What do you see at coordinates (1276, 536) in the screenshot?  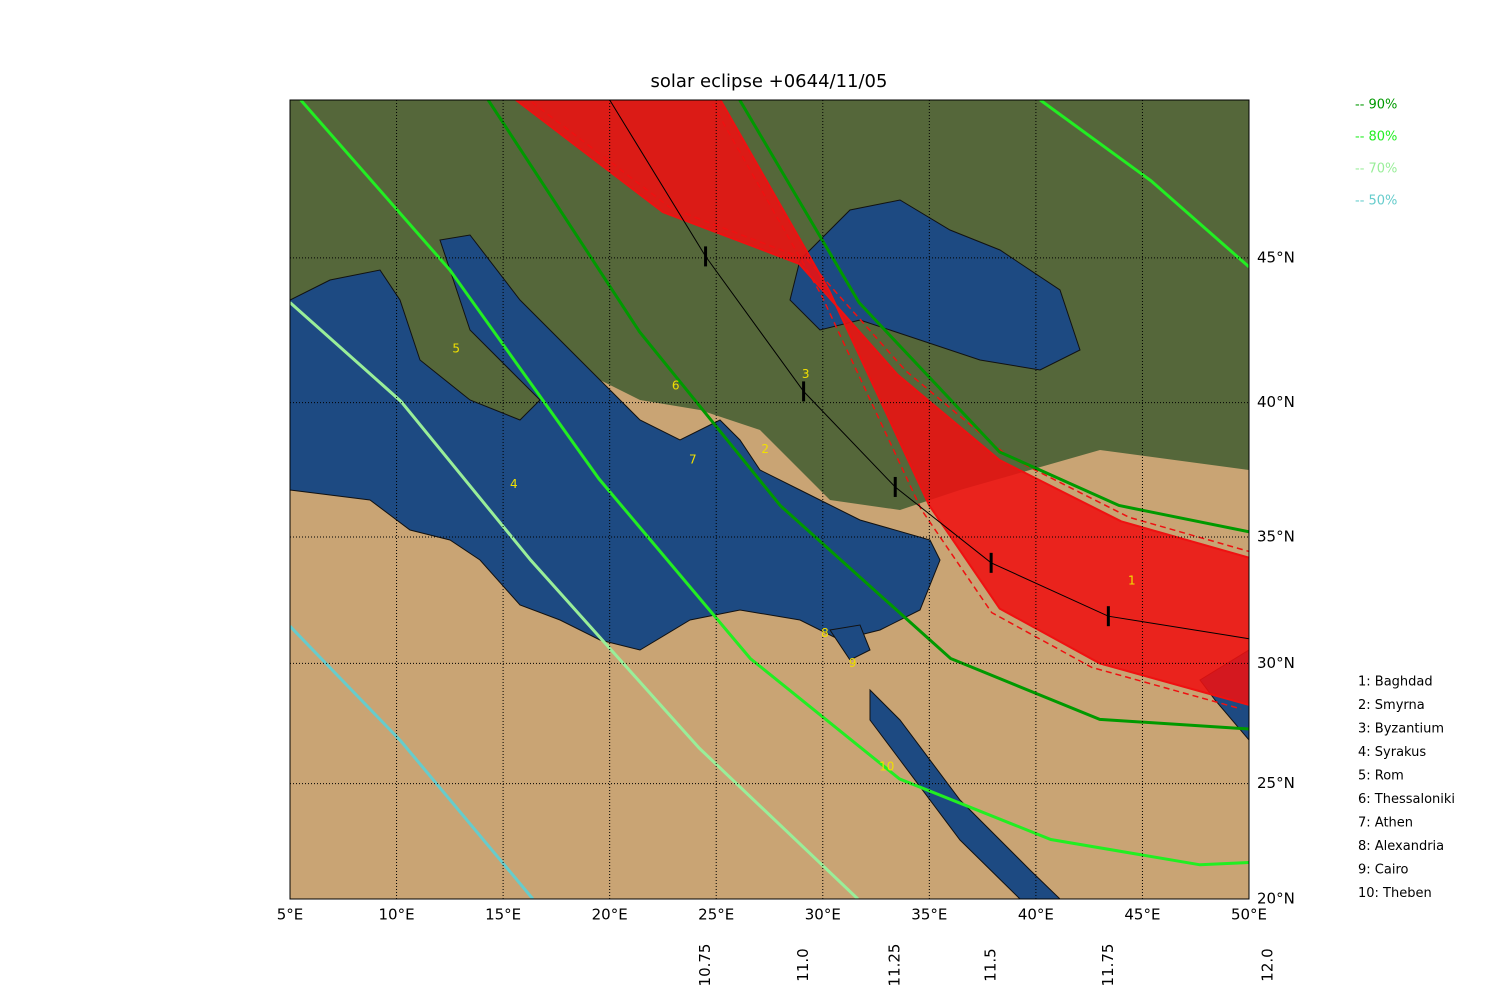 I see `lat-tick-label: 35°N` at bounding box center [1276, 536].